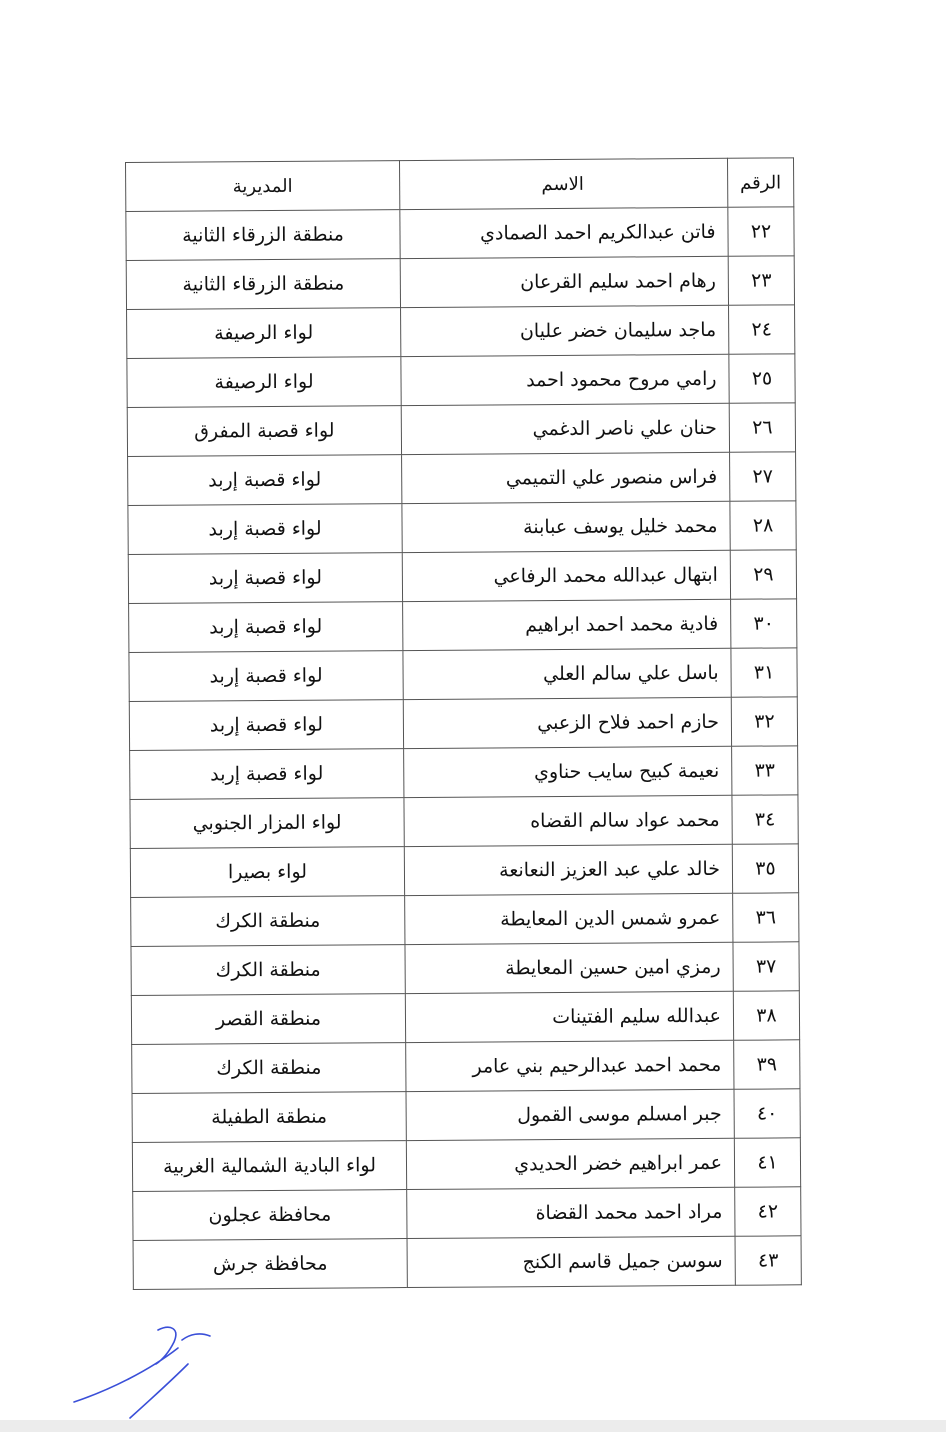 This screenshot has height=1432, width=946. Describe the element at coordinates (568, 821) in the screenshot. I see `row-name: محمد عواد سالم القضاه` at that location.